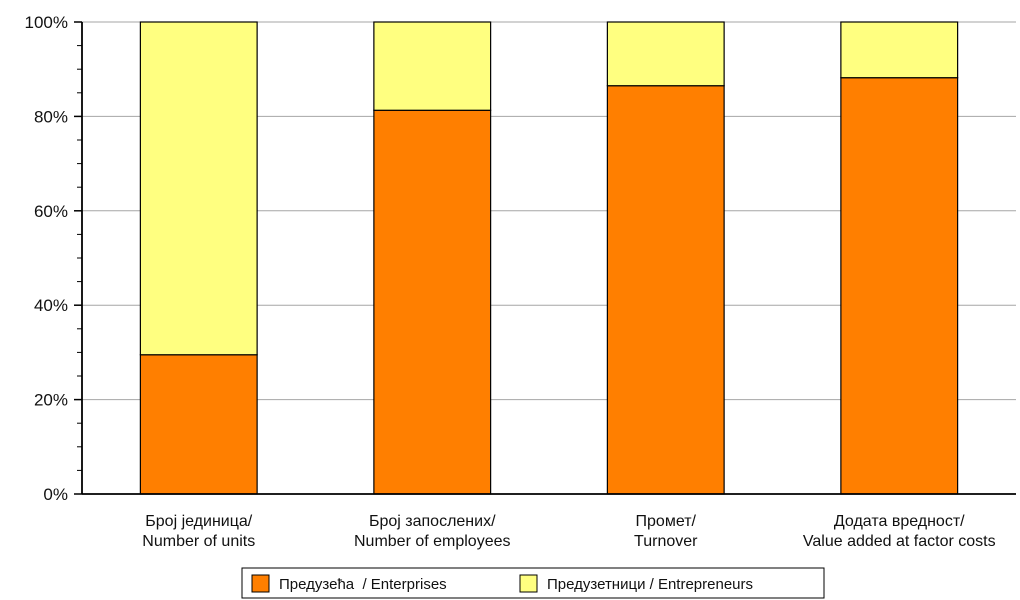  Describe the element at coordinates (51, 211) in the screenshot. I see `y-tick-label: 60%` at that location.